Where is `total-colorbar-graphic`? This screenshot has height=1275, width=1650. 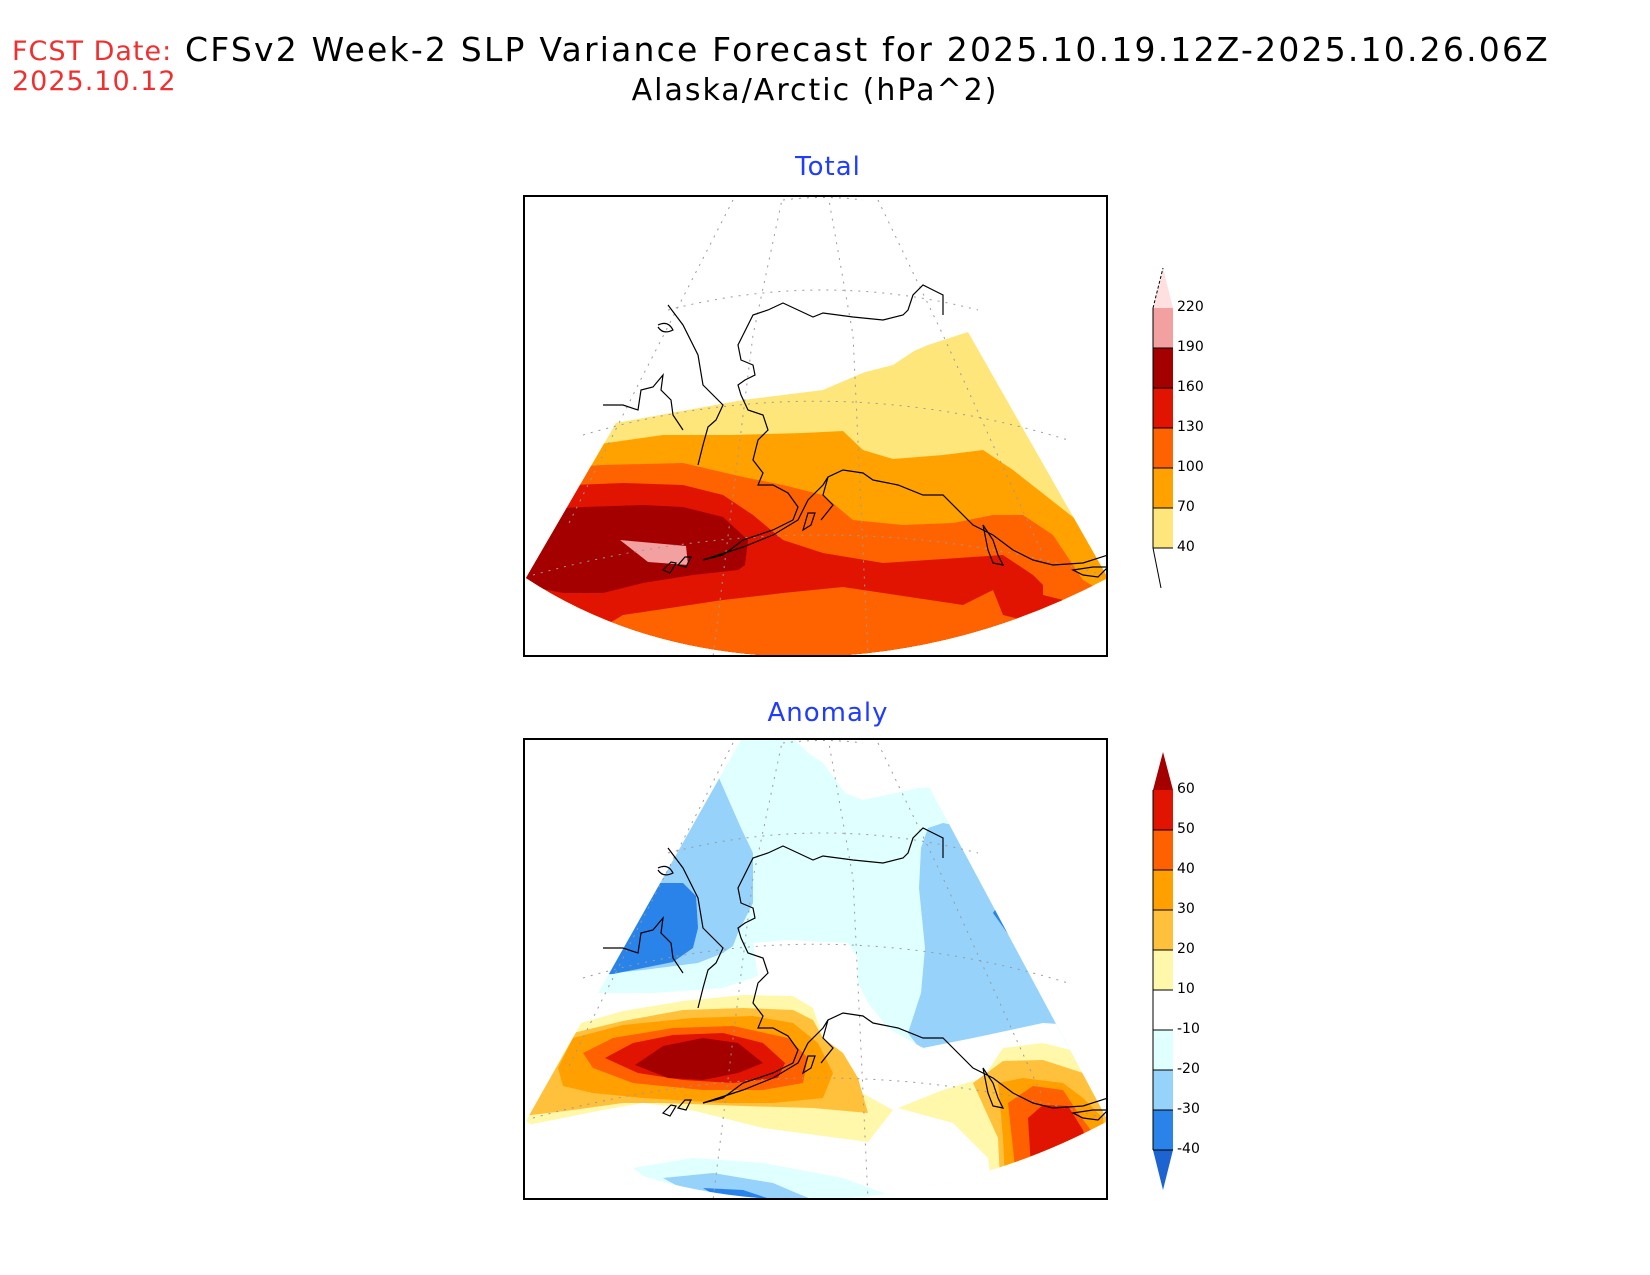
total-colorbar-graphic is located at coordinates (1162, 428).